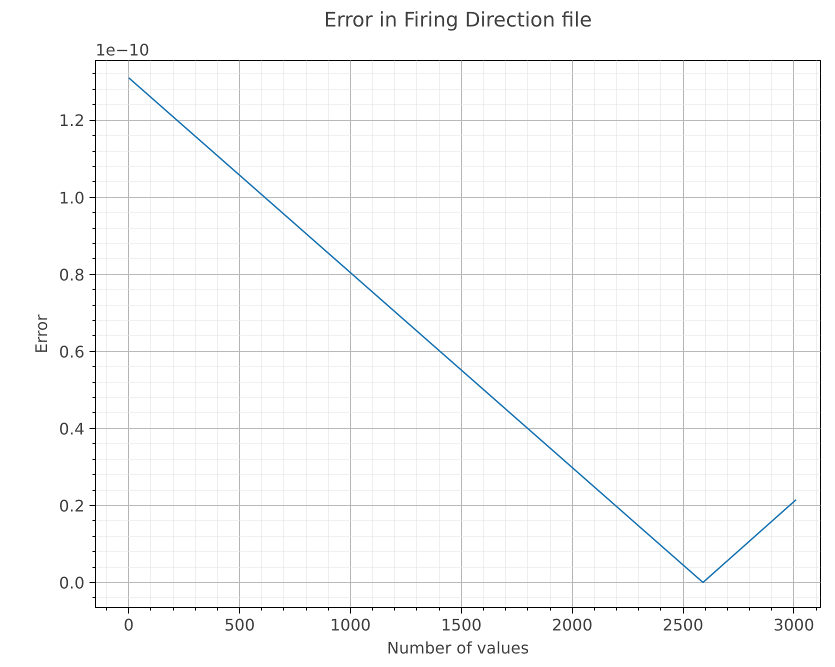  What do you see at coordinates (239, 625) in the screenshot?
I see `x-tick-label: 500` at bounding box center [239, 625].